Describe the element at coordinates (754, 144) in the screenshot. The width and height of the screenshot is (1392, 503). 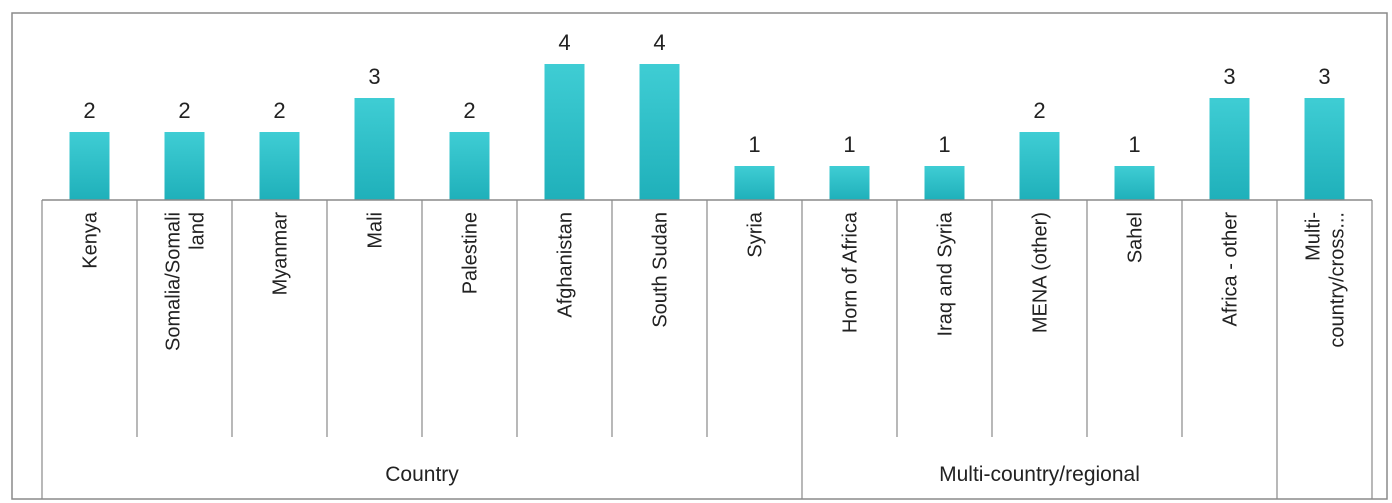
I see `data-label-7: 1` at that location.